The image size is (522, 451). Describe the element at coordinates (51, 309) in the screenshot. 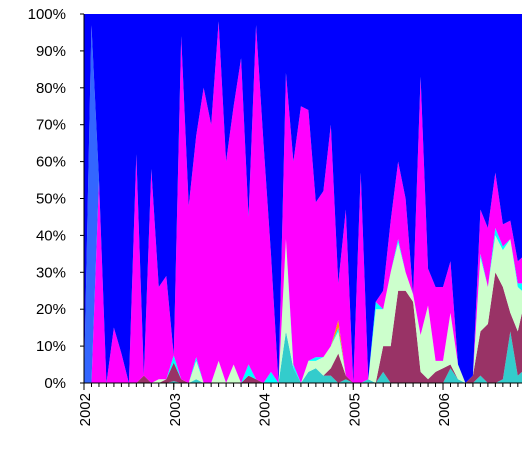

I see `y-tick-label: 20%` at that location.